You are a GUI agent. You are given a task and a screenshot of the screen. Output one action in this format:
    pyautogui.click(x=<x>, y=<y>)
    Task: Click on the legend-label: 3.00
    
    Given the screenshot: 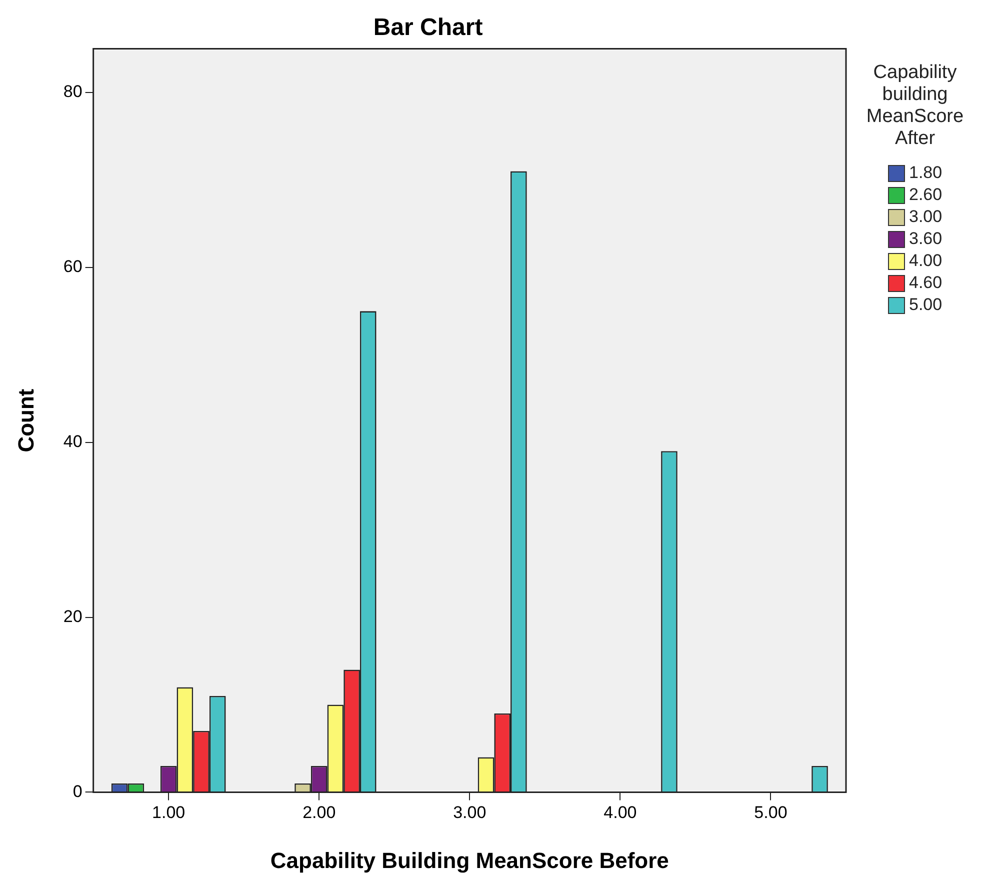 What is the action you would take?
    pyautogui.click(x=925, y=217)
    